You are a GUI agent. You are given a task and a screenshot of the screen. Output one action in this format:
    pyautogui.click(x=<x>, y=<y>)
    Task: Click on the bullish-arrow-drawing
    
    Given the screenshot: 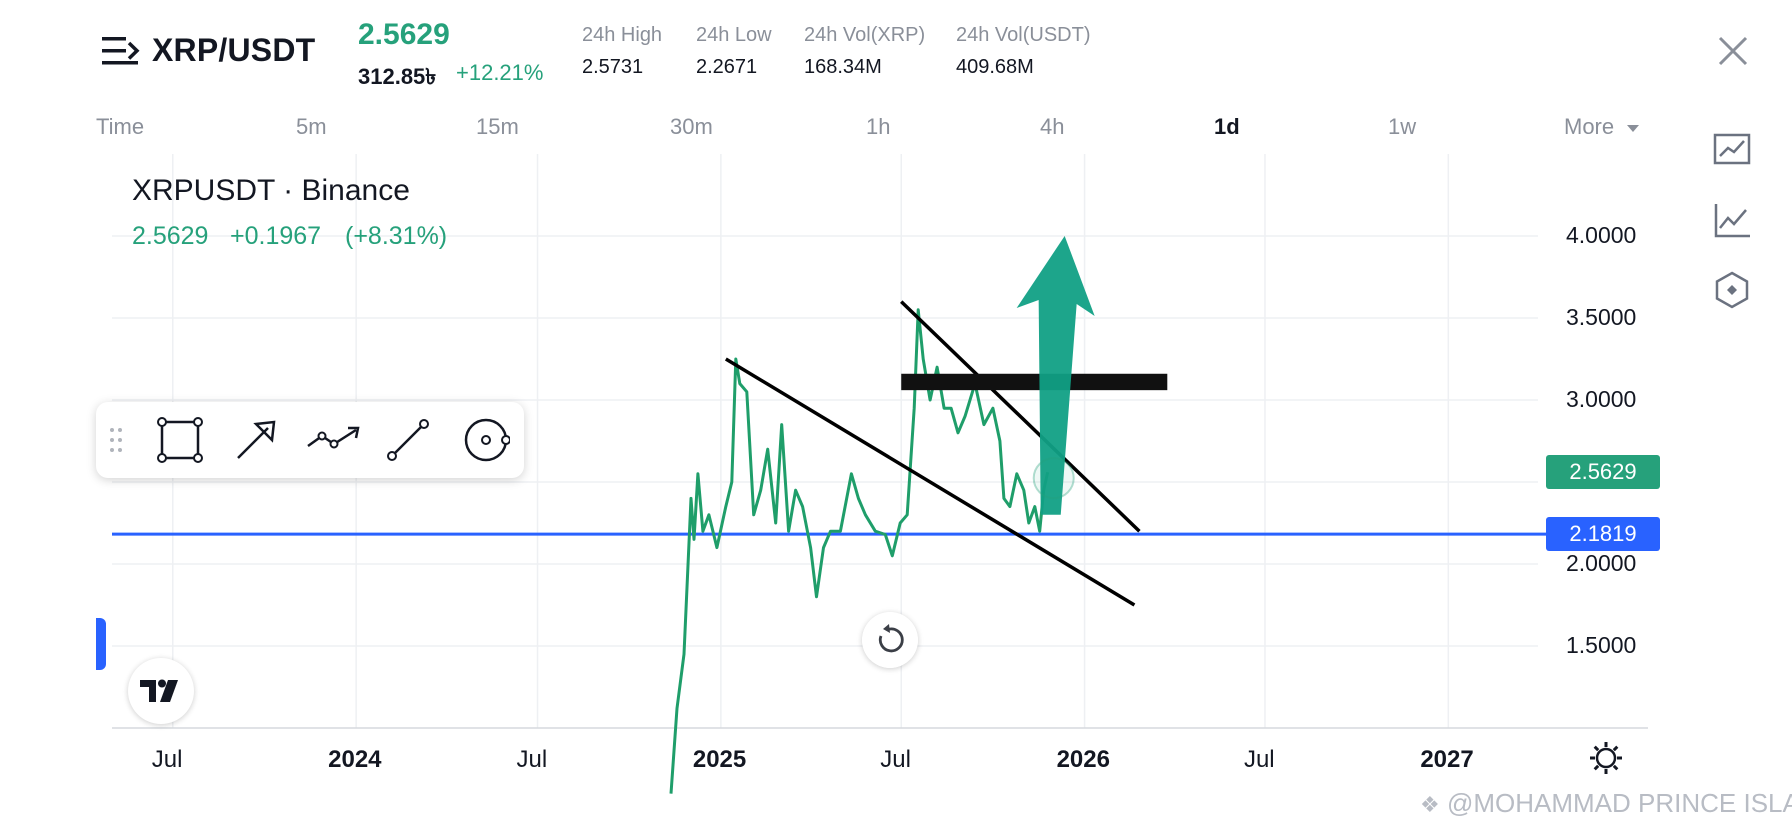 What is the action you would take?
    pyautogui.click(x=1055, y=375)
    